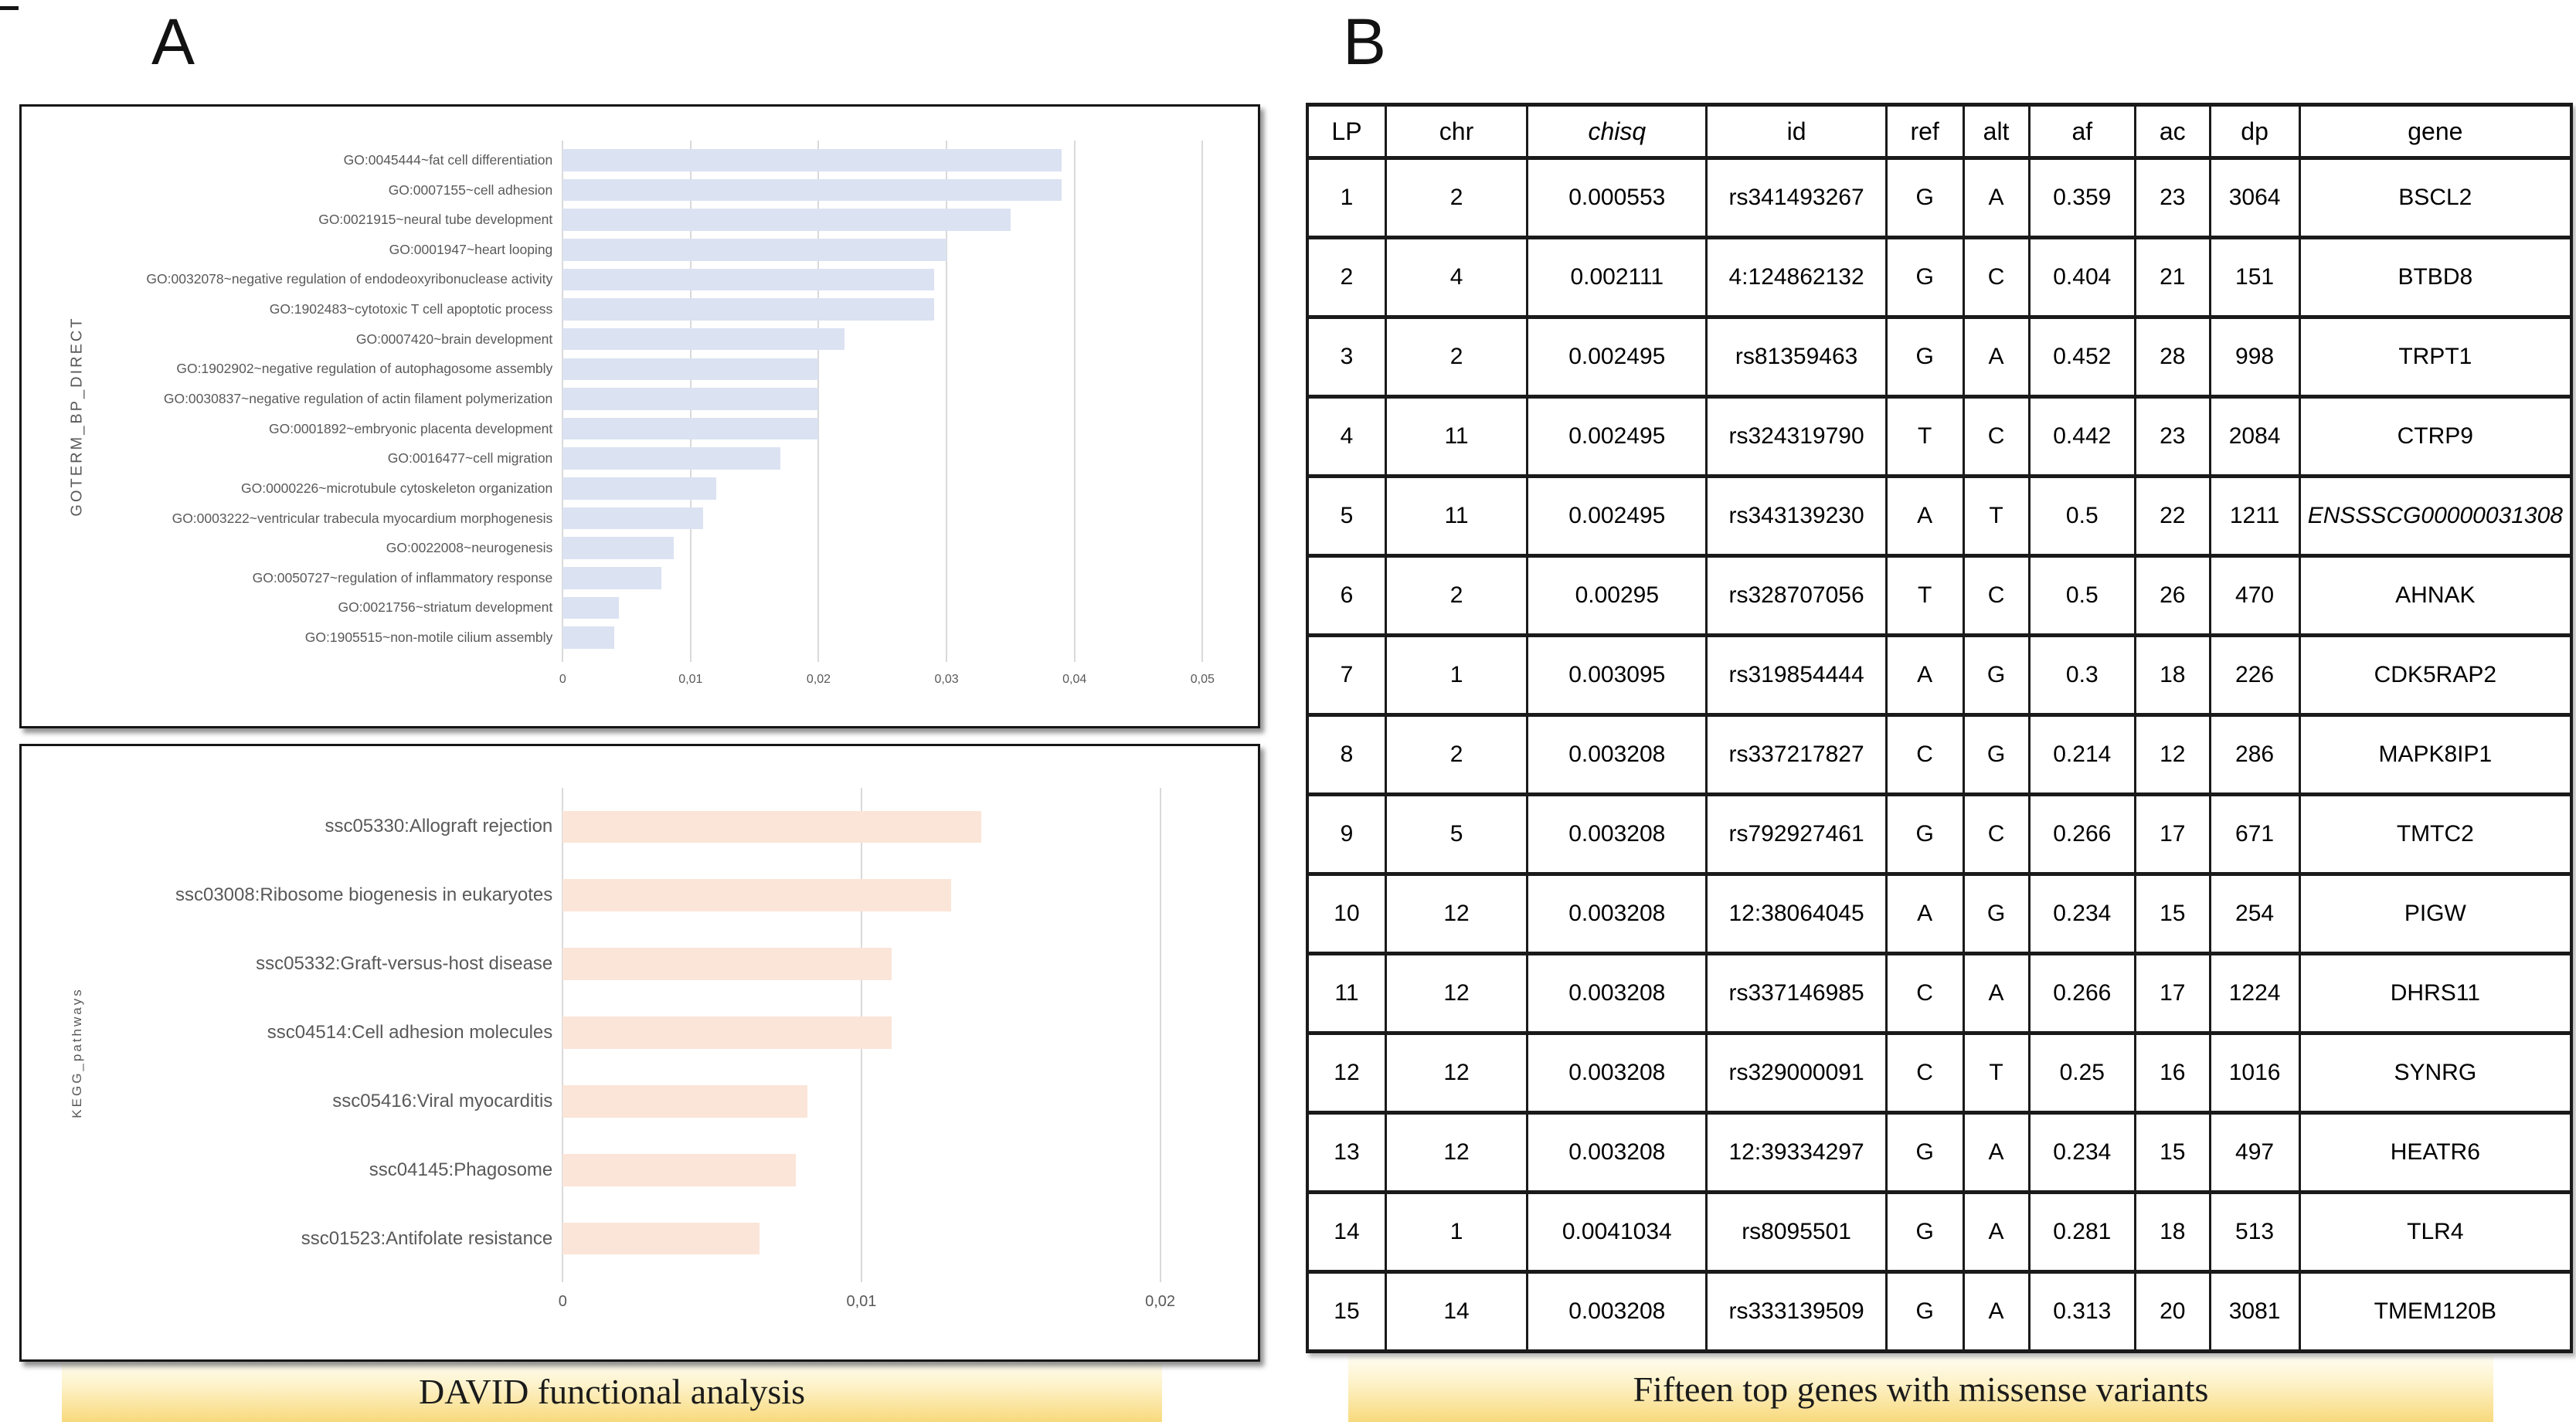 This screenshot has height=1422, width=2576. I want to click on cell-dp: 513, so click(2254, 1232).